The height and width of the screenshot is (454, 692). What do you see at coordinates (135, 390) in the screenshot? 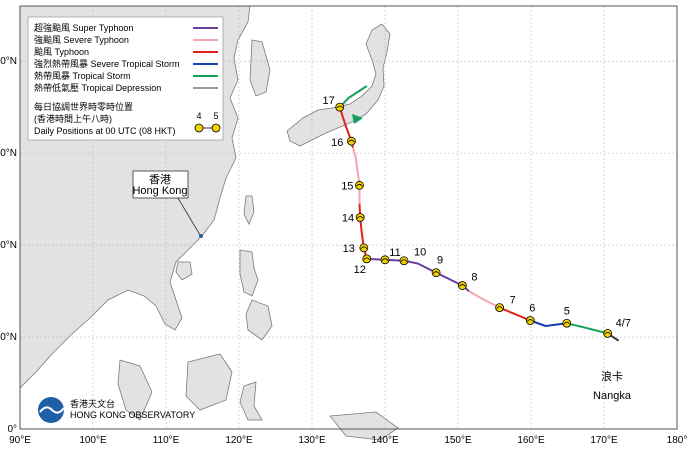
I see `sumatra-malaya` at bounding box center [135, 390].